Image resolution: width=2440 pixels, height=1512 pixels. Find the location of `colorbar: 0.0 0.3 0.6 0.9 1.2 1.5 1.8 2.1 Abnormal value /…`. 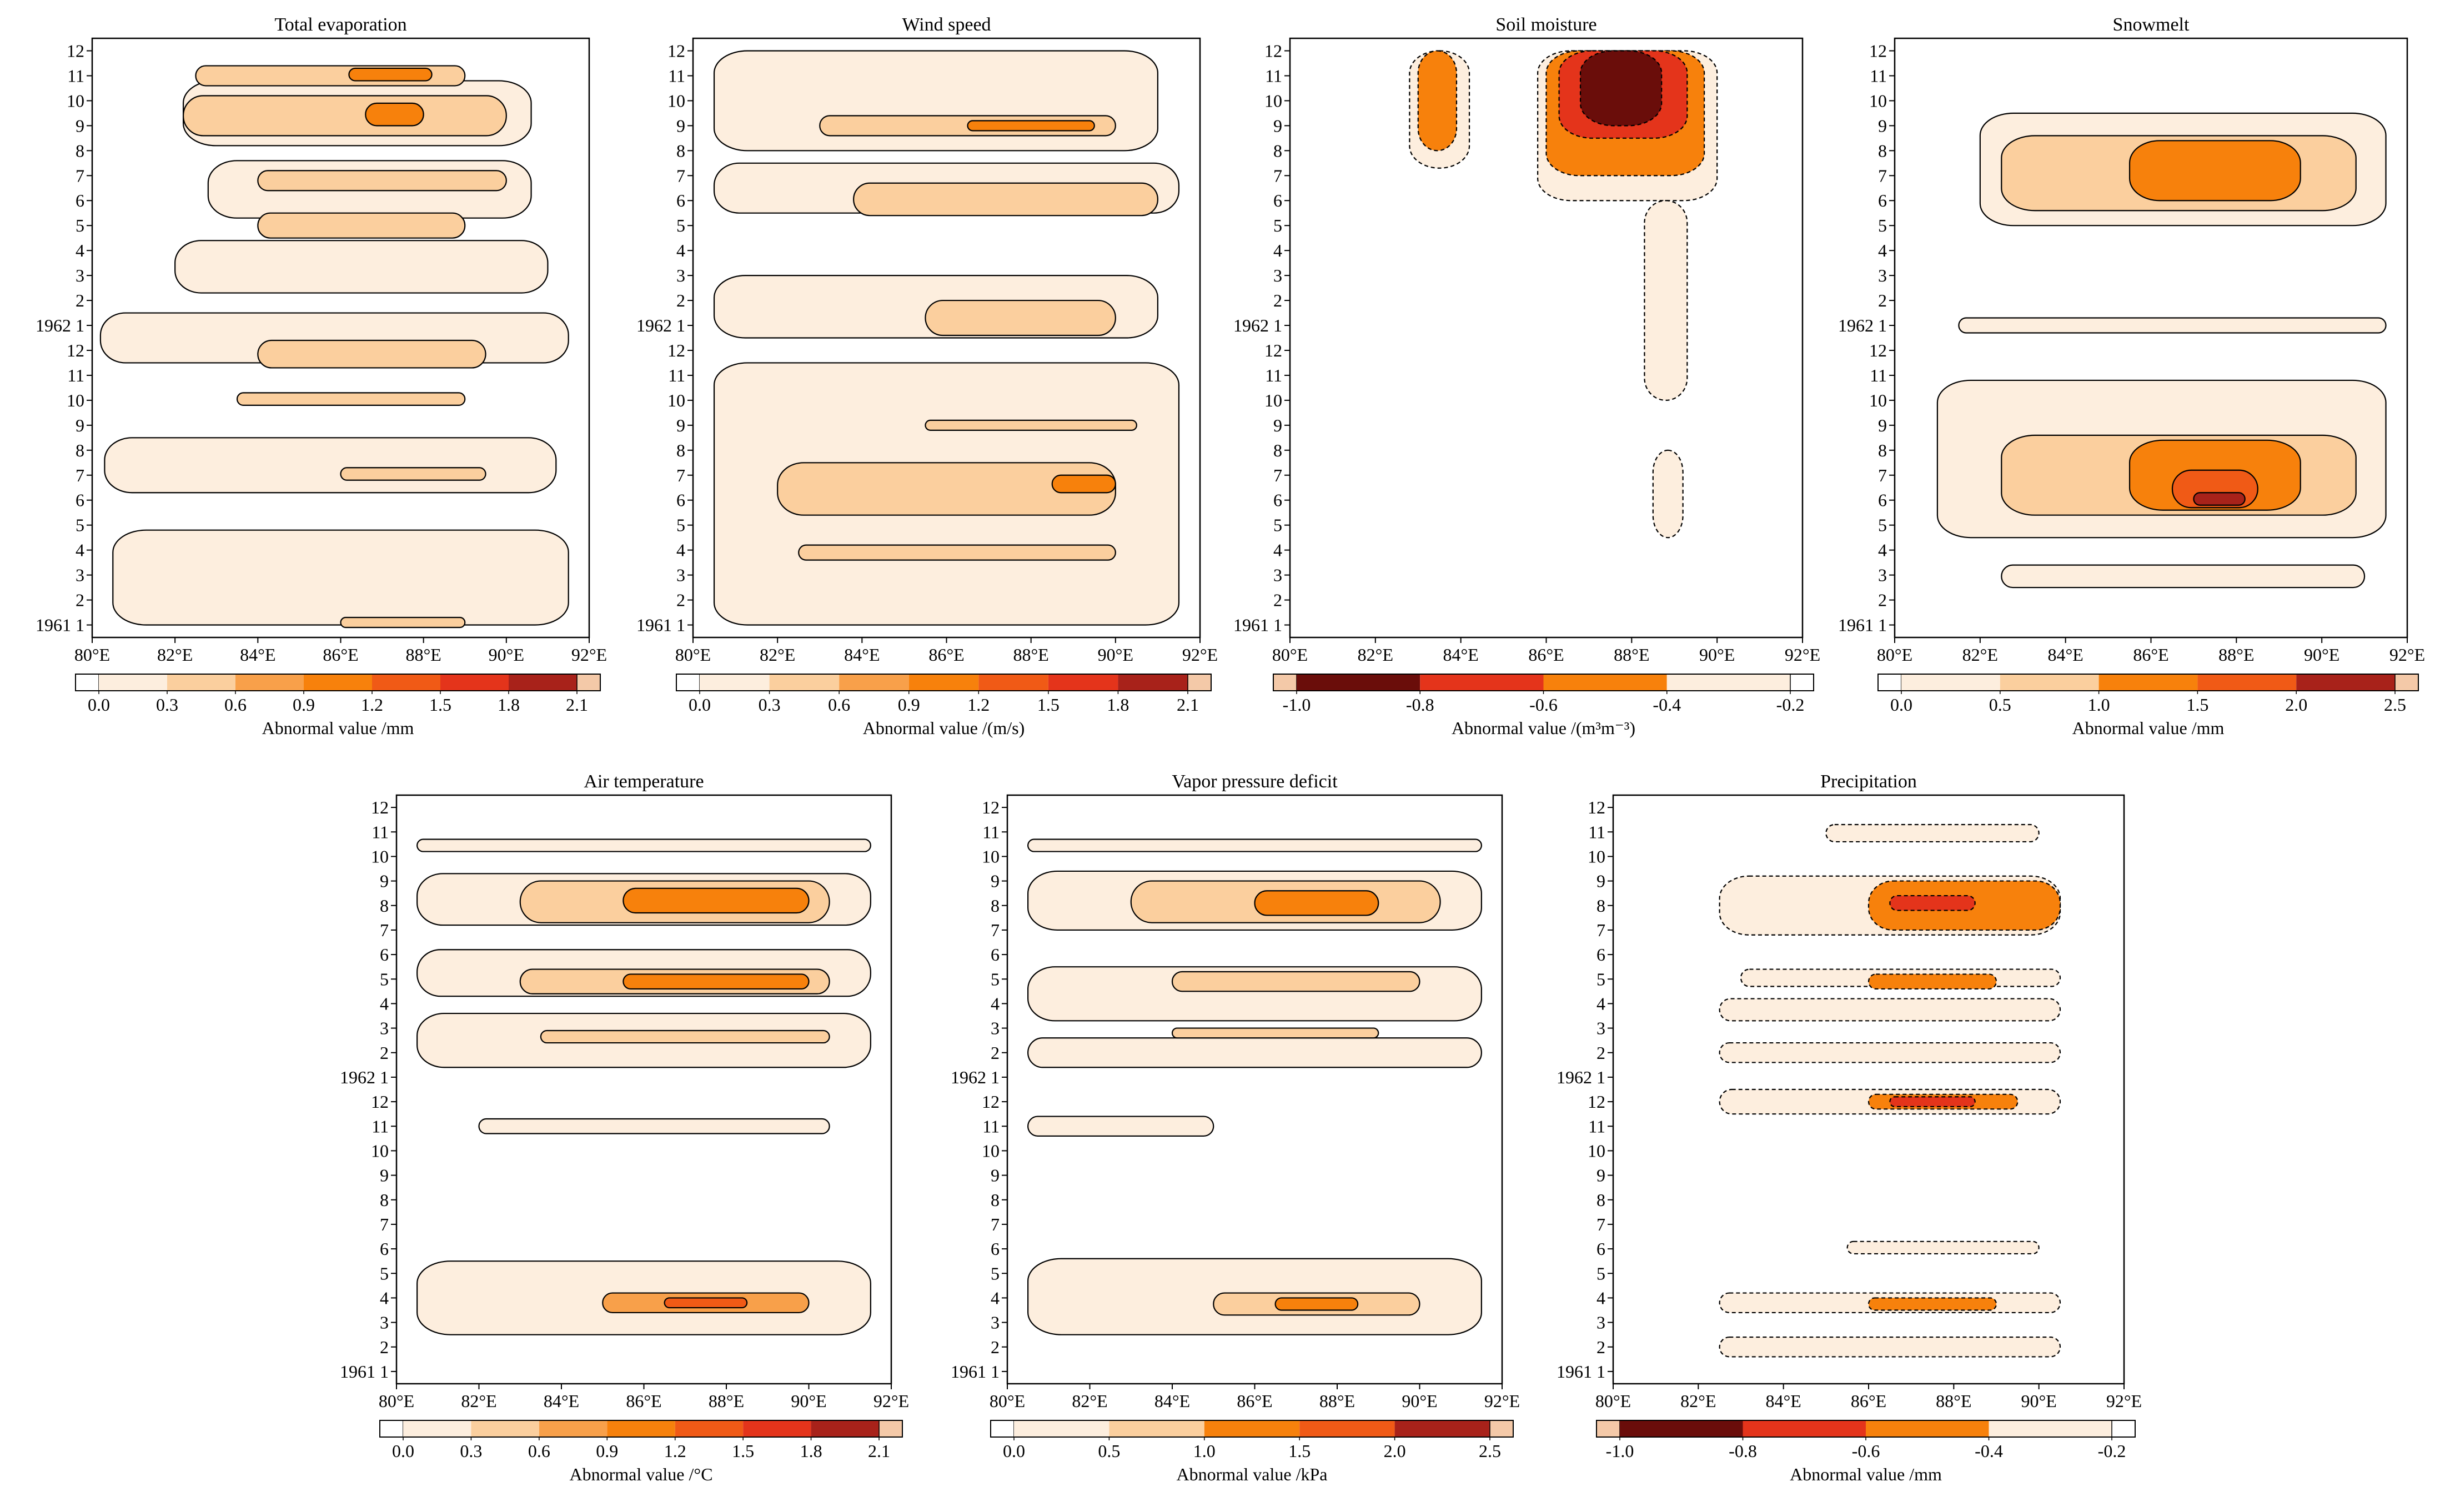

colorbar: 0.0 0.3 0.6 0.9 1.2 1.5 1.8 2.1 Abnormal value /… is located at coordinates (944, 706).